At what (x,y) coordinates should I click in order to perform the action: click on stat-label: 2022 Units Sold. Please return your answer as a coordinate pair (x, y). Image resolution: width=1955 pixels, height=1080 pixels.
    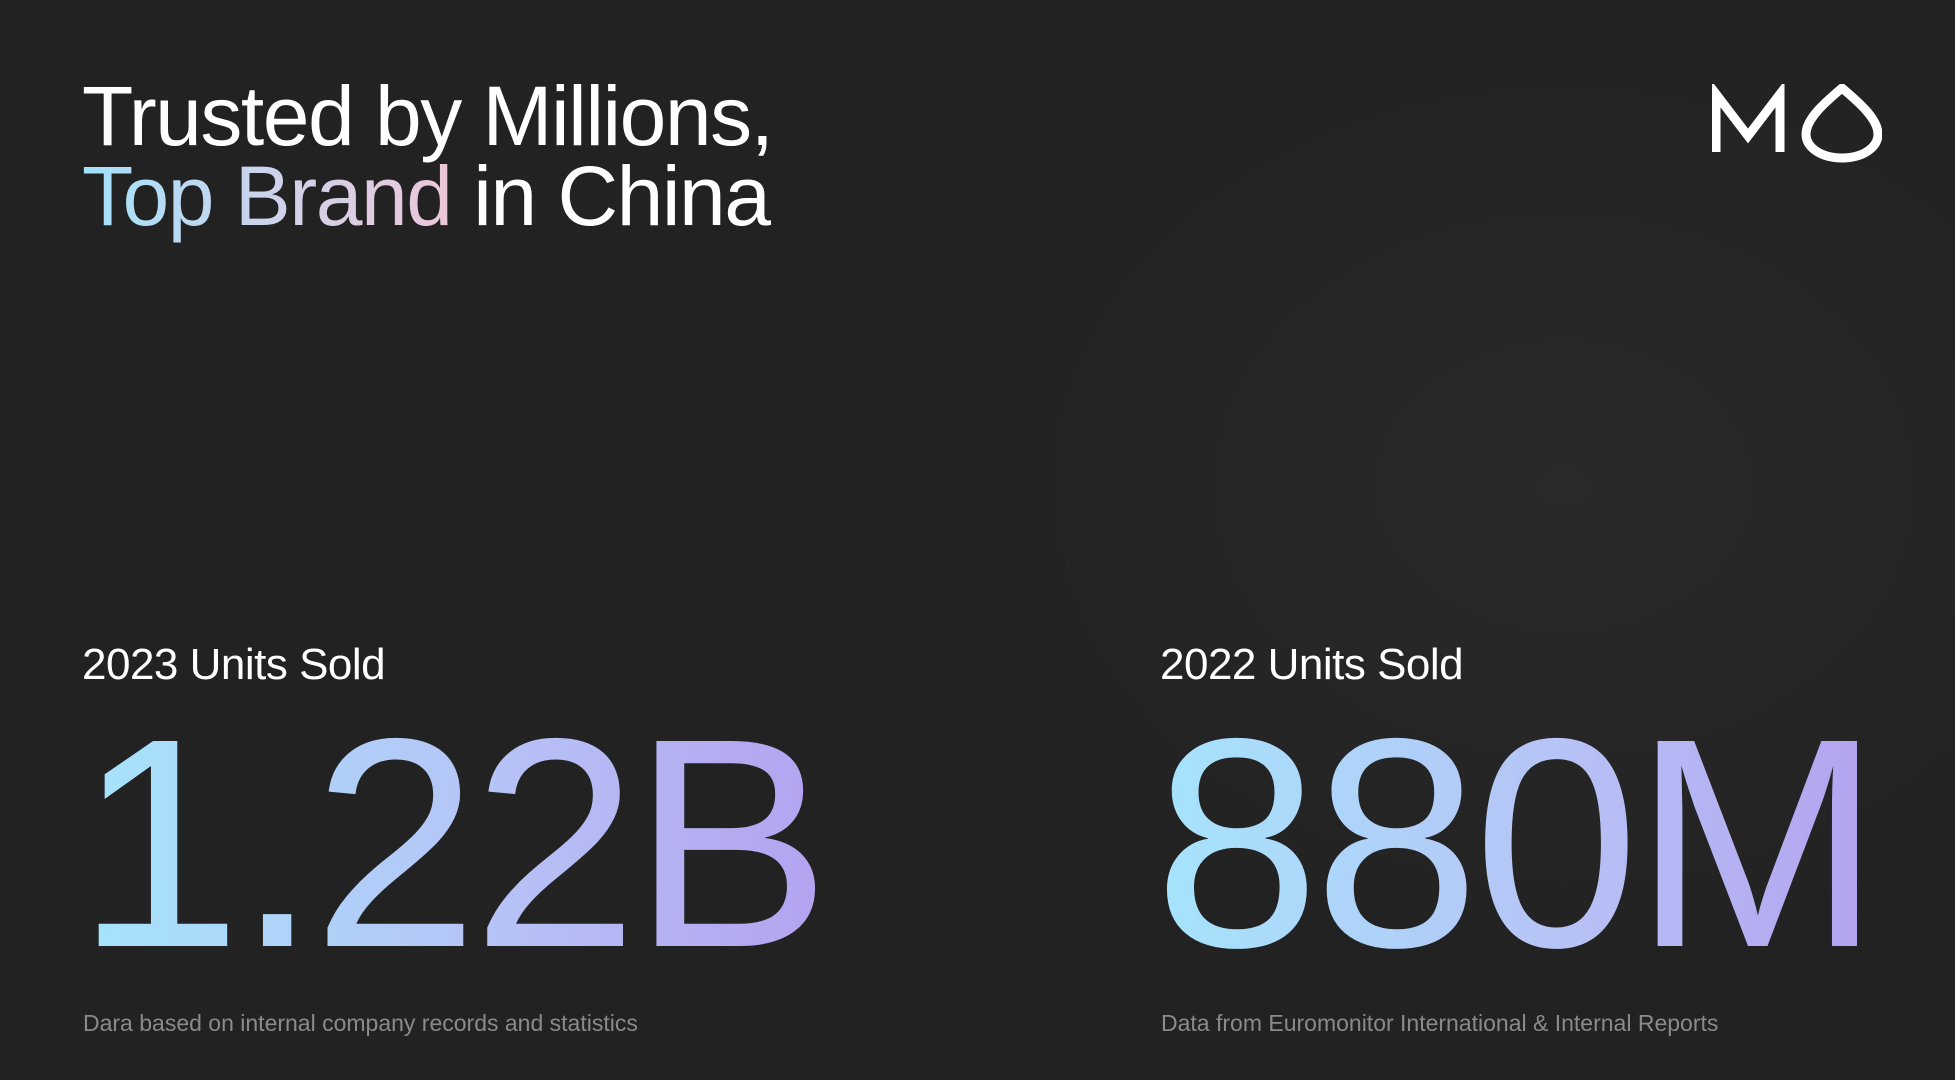
    Looking at the image, I should click on (1312, 664).